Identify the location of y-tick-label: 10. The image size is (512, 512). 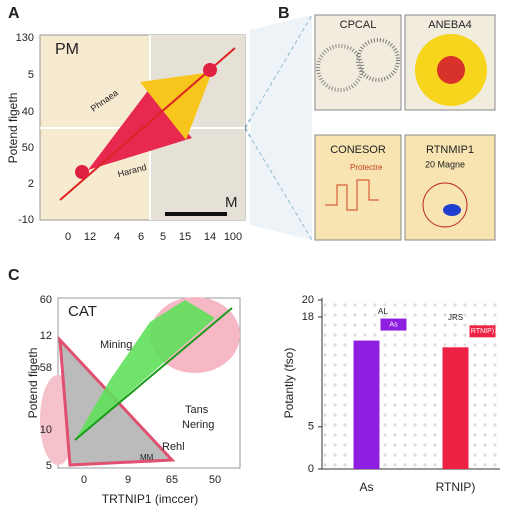
(46, 430).